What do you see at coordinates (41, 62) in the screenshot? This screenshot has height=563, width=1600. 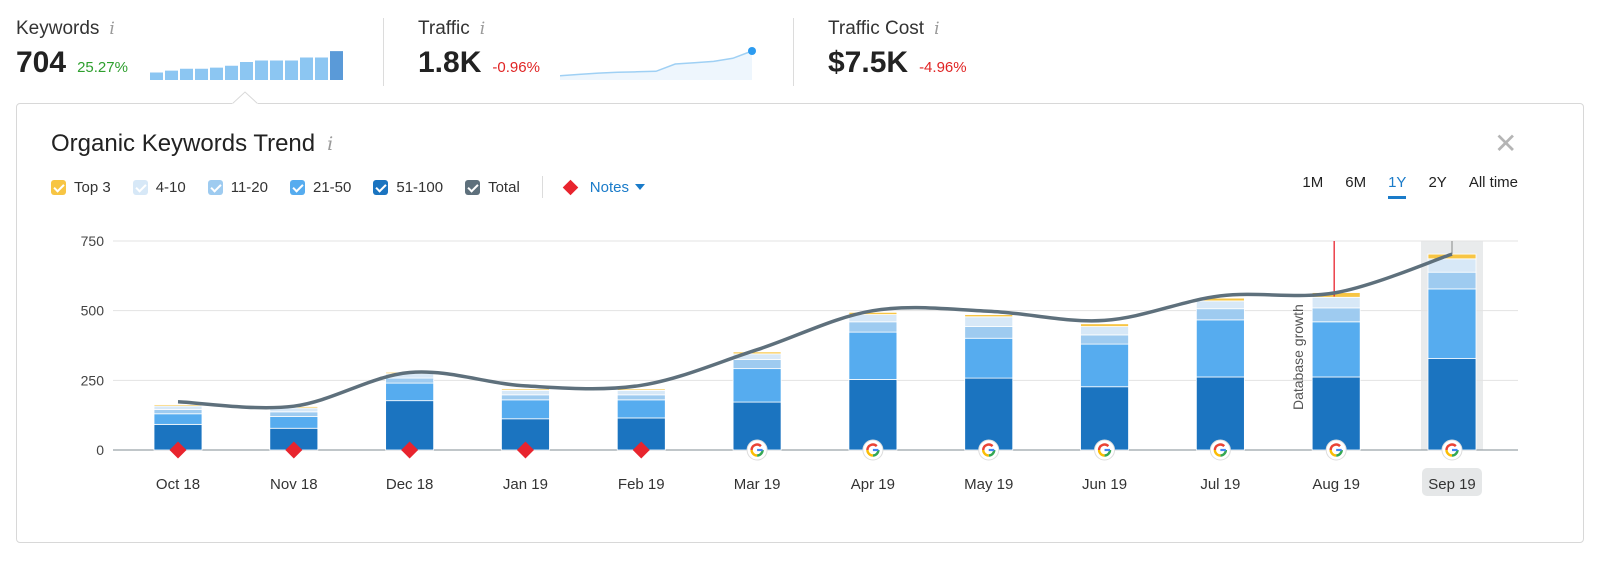 I see `keywords-value: 704` at bounding box center [41, 62].